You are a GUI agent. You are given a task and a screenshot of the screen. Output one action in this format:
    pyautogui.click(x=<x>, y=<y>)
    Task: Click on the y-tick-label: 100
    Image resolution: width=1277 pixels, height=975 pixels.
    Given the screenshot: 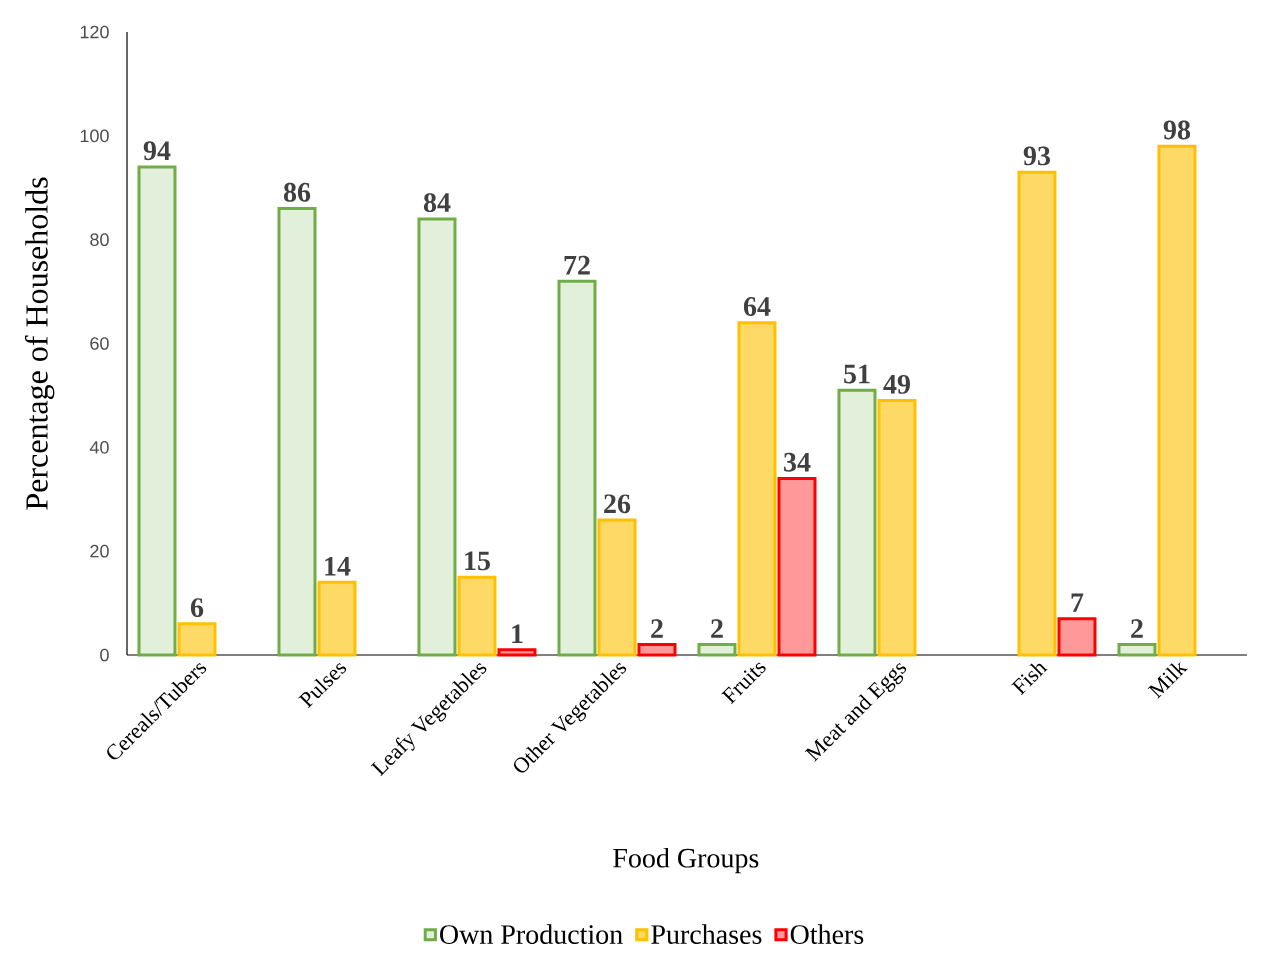 What is the action you would take?
    pyautogui.click(x=94, y=136)
    